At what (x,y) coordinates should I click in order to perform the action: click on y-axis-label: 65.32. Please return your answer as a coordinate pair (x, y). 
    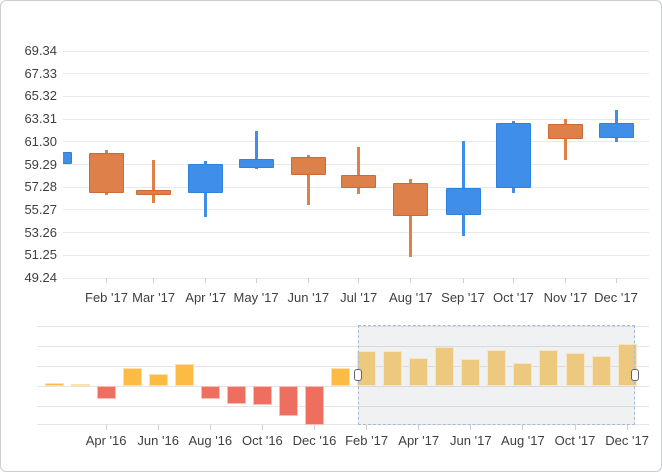
    Looking at the image, I should click on (40, 96).